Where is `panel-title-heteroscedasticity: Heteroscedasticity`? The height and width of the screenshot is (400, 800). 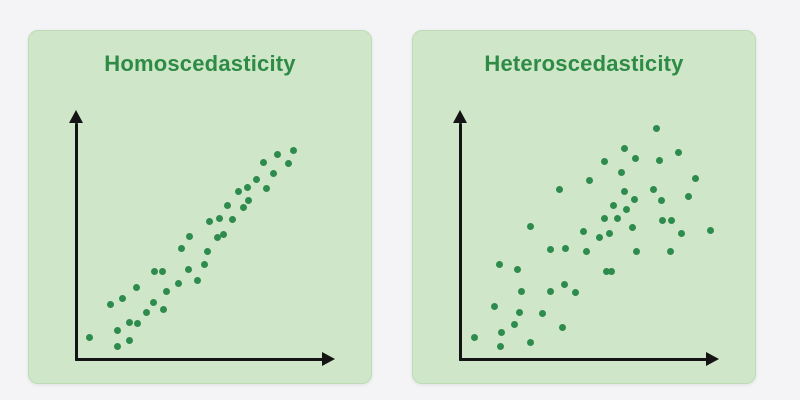
panel-title-heteroscedasticity: Heteroscedasticity is located at coordinates (584, 63).